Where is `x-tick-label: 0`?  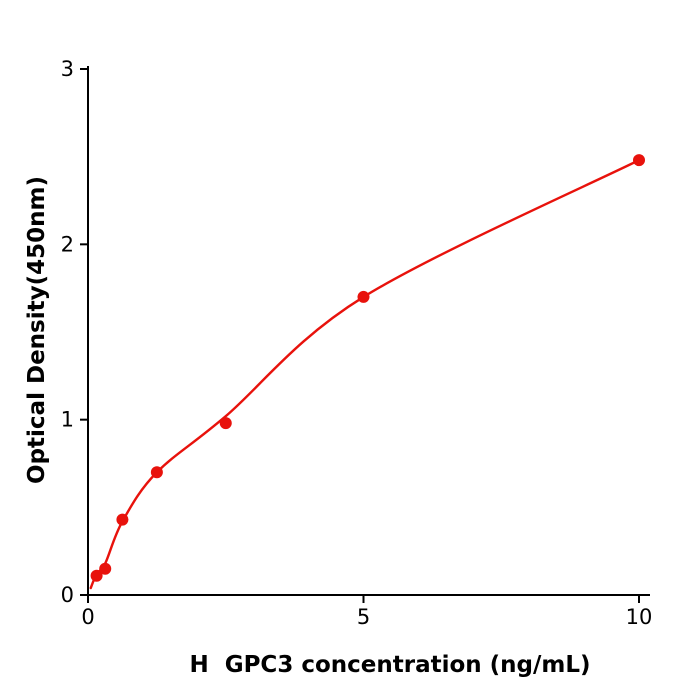 x-tick-label: 0 is located at coordinates (87, 617).